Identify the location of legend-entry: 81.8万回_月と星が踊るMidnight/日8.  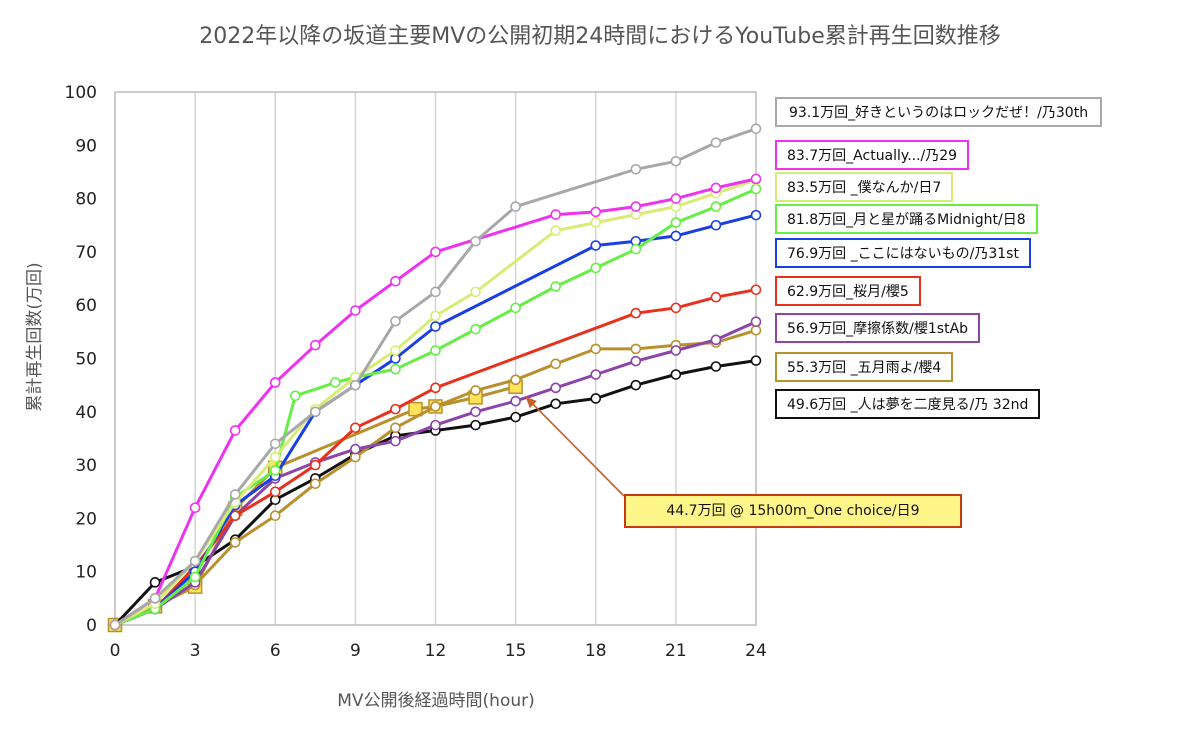
(906, 219).